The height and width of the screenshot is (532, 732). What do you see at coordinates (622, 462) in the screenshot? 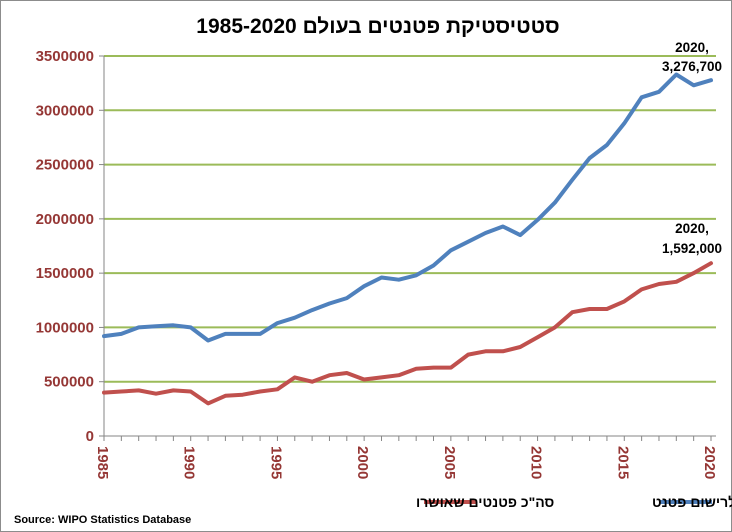
I see `x-tick-label: 2015` at bounding box center [622, 462].